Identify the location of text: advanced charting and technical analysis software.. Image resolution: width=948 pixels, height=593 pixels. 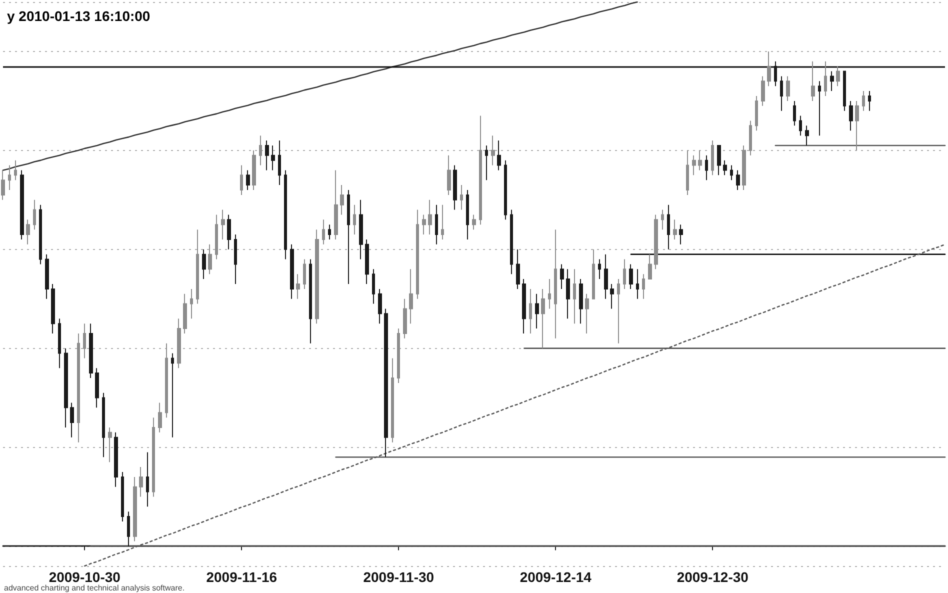
(94, 588).